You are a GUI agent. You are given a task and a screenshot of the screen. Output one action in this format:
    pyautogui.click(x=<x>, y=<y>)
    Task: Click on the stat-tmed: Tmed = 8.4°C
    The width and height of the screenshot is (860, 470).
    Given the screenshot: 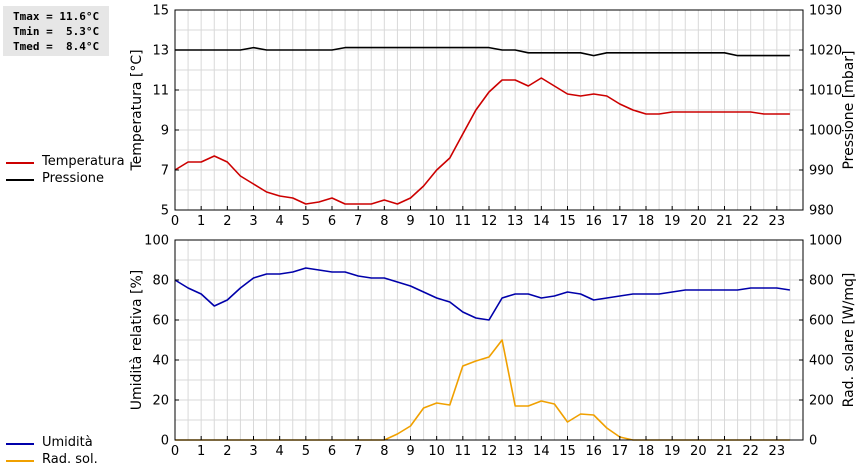 What is the action you would take?
    pyautogui.click(x=56, y=46)
    